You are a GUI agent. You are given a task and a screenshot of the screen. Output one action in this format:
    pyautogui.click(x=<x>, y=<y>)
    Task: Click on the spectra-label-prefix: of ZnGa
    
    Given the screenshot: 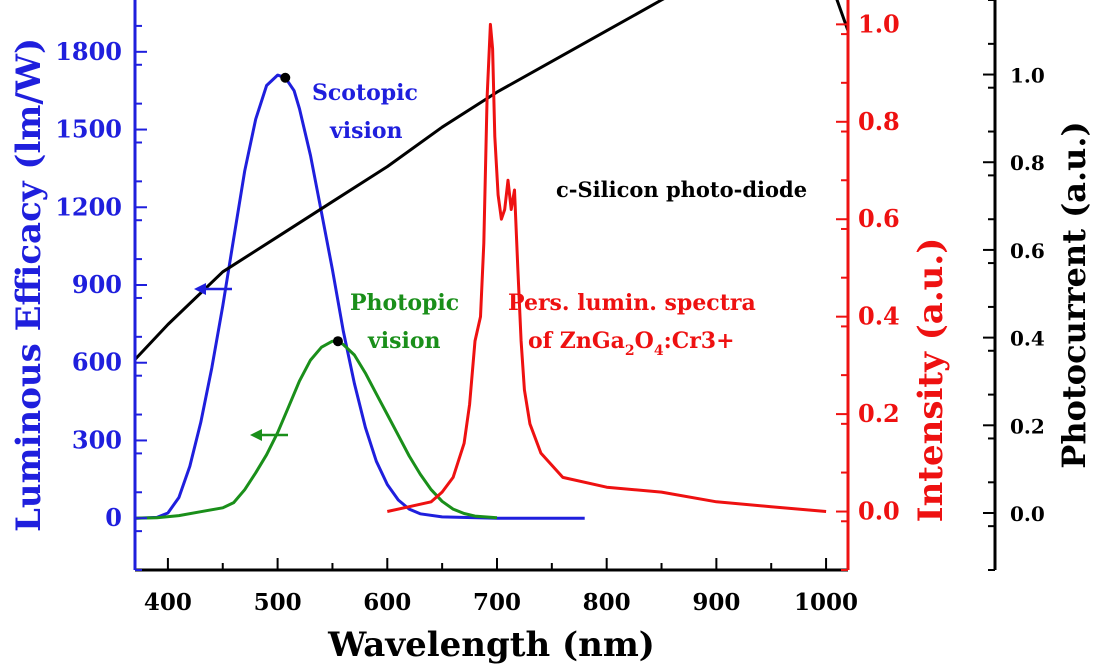 What is the action you would take?
    pyautogui.click(x=576, y=341)
    